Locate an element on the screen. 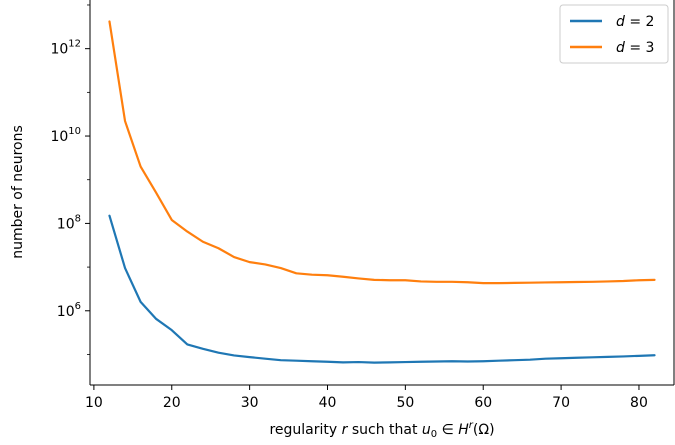  x-tick-label: 40 is located at coordinates (328, 403).